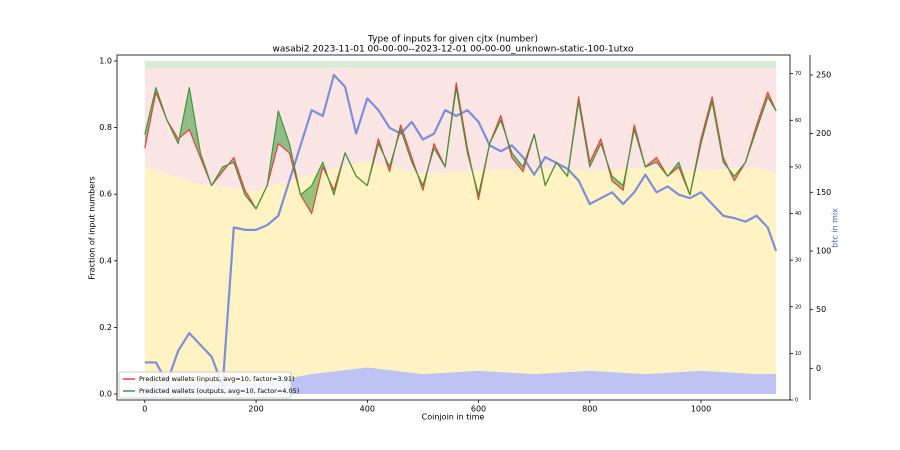  What do you see at coordinates (367, 409) in the screenshot?
I see `x-tick-label: 400` at bounding box center [367, 409].